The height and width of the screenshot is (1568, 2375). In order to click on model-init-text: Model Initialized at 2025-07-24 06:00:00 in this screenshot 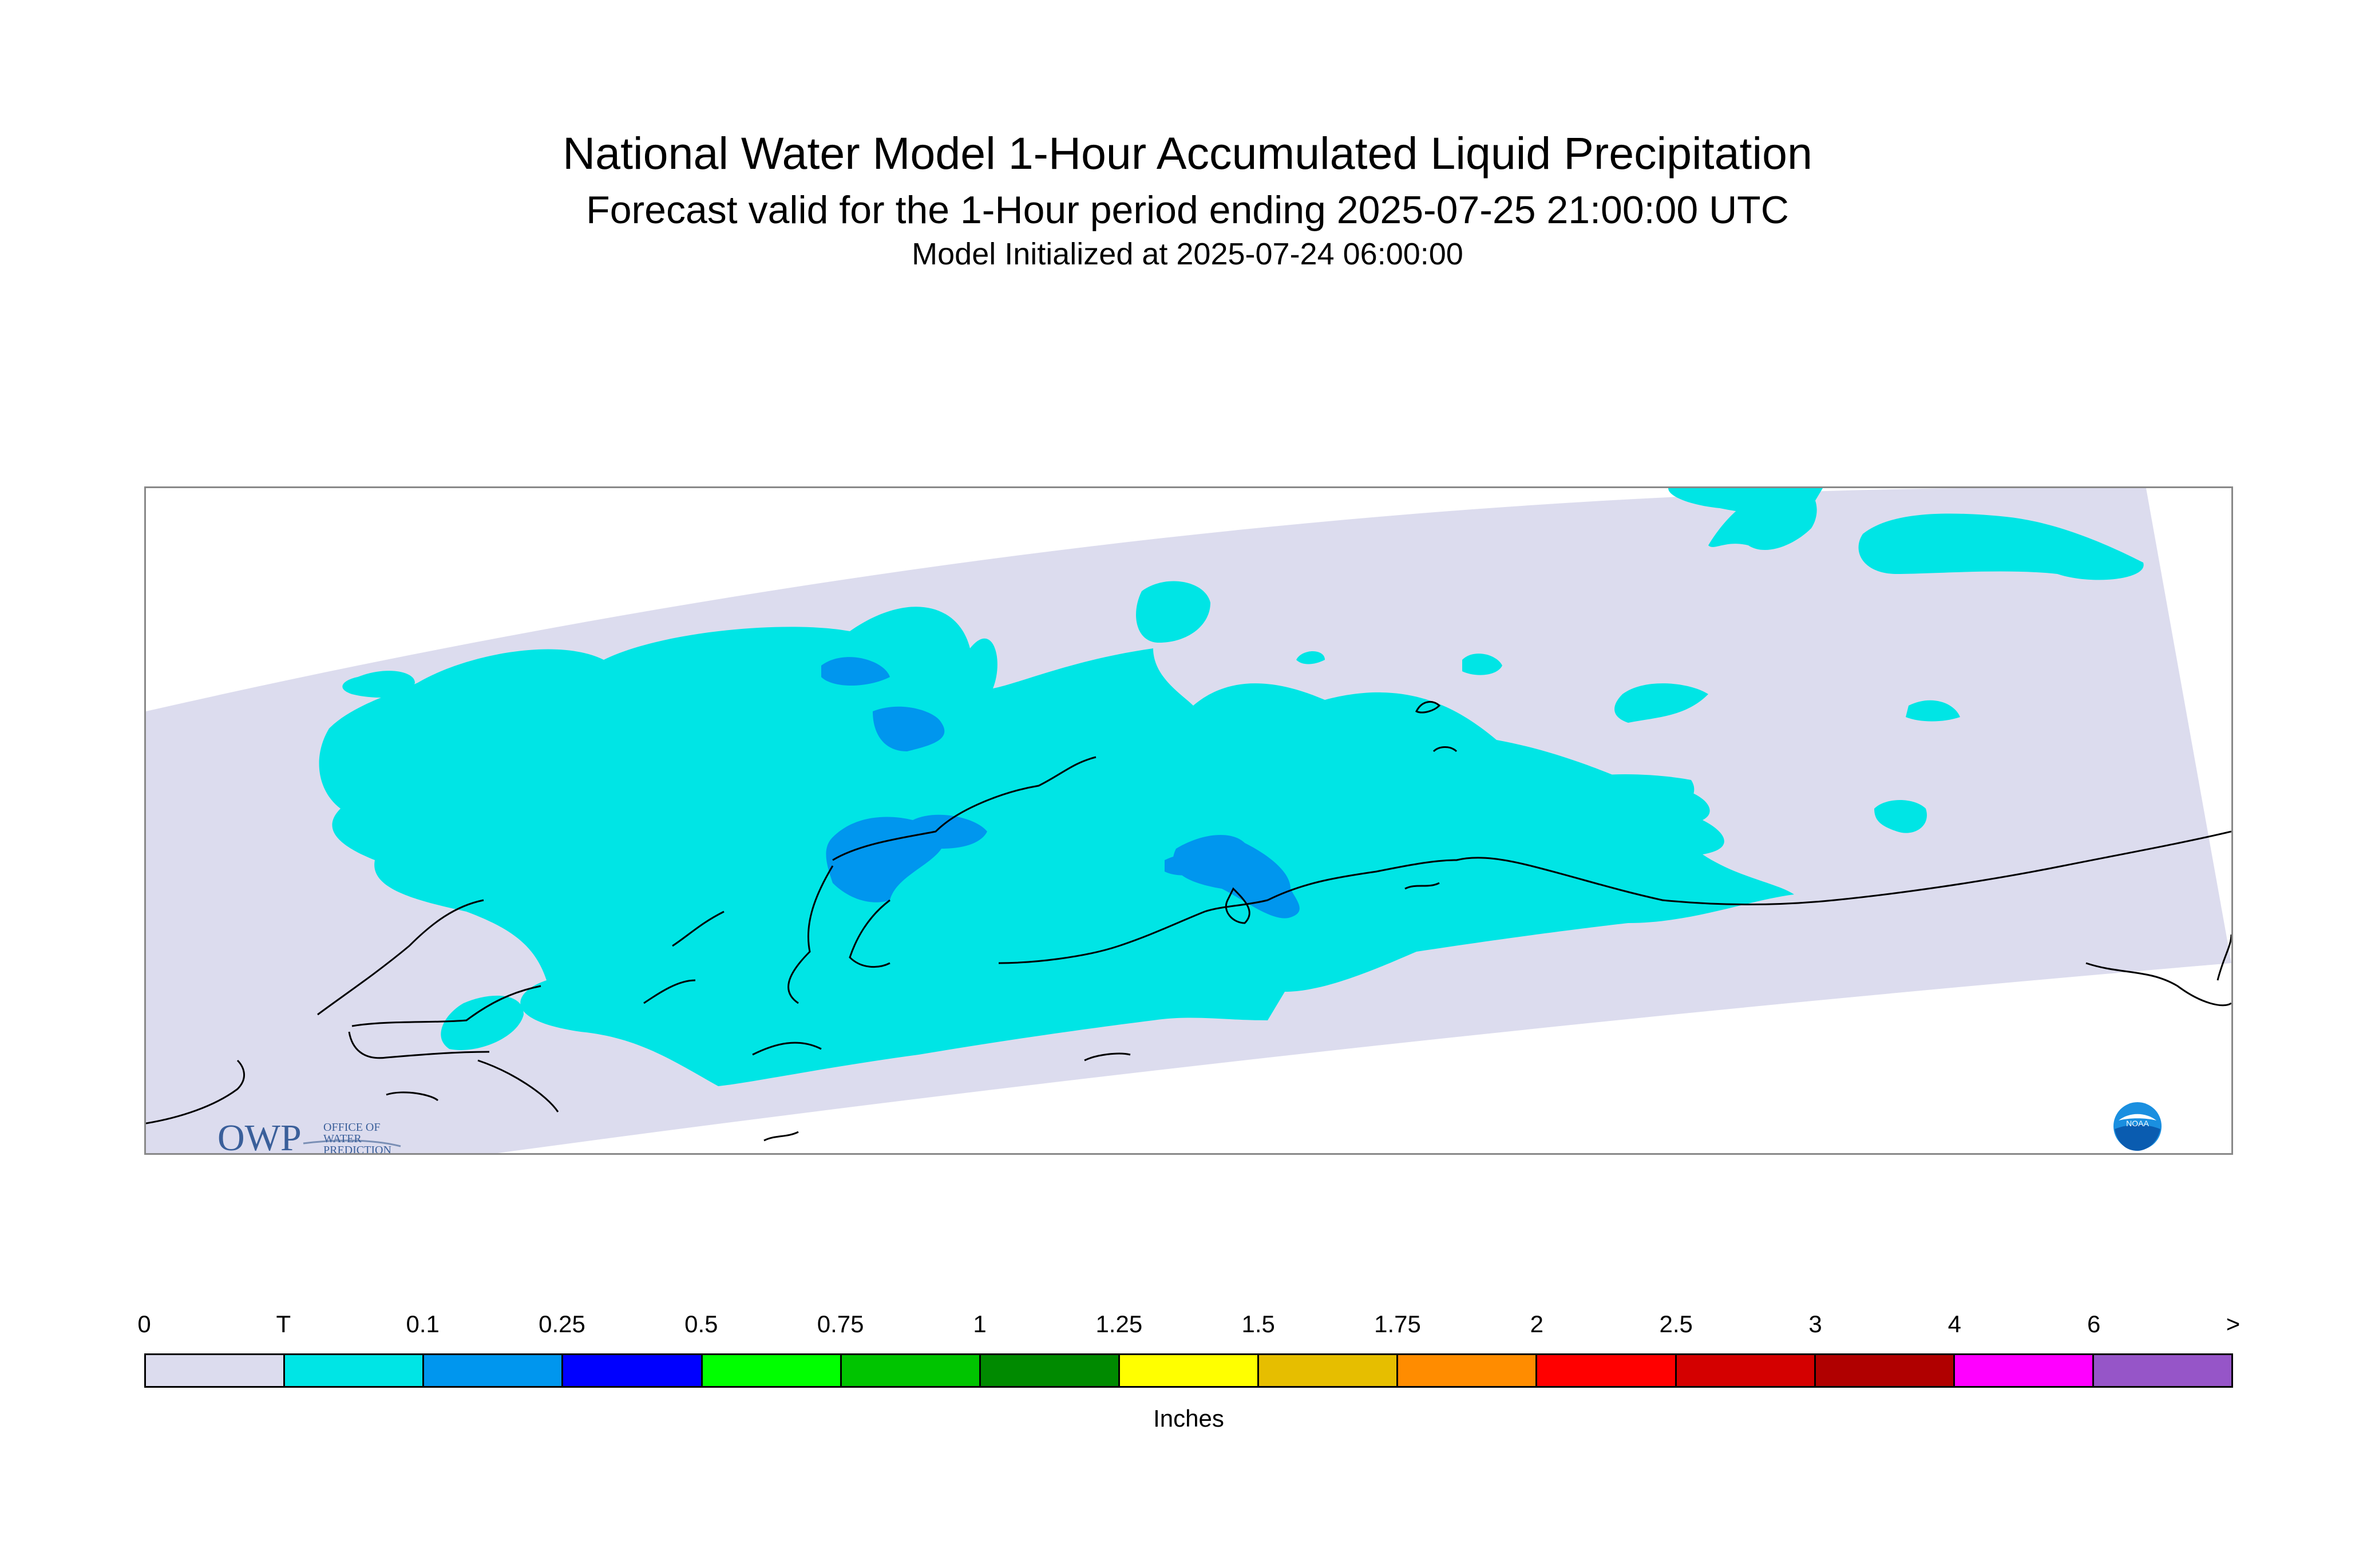, I will do `click(1187, 254)`.